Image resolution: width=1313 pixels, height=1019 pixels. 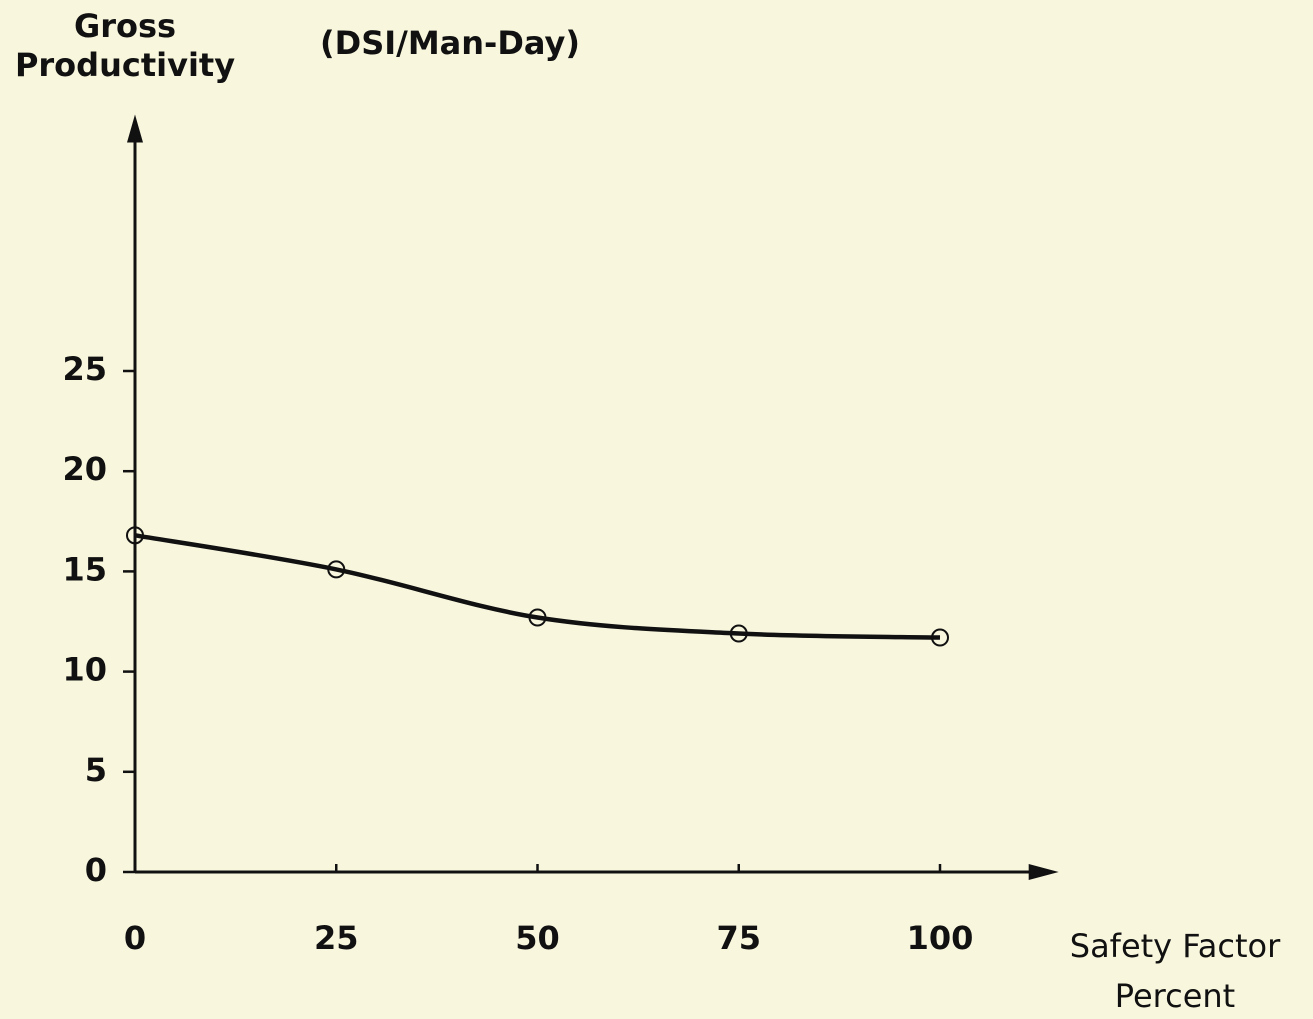 What do you see at coordinates (1043, 872) in the screenshot?
I see `x-axis-arrow` at bounding box center [1043, 872].